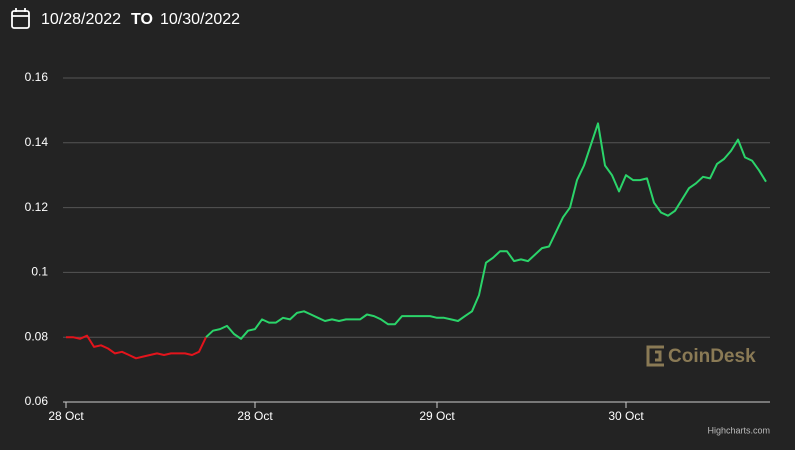 The height and width of the screenshot is (450, 795). I want to click on date-to: 10/30/2022, so click(200, 19).